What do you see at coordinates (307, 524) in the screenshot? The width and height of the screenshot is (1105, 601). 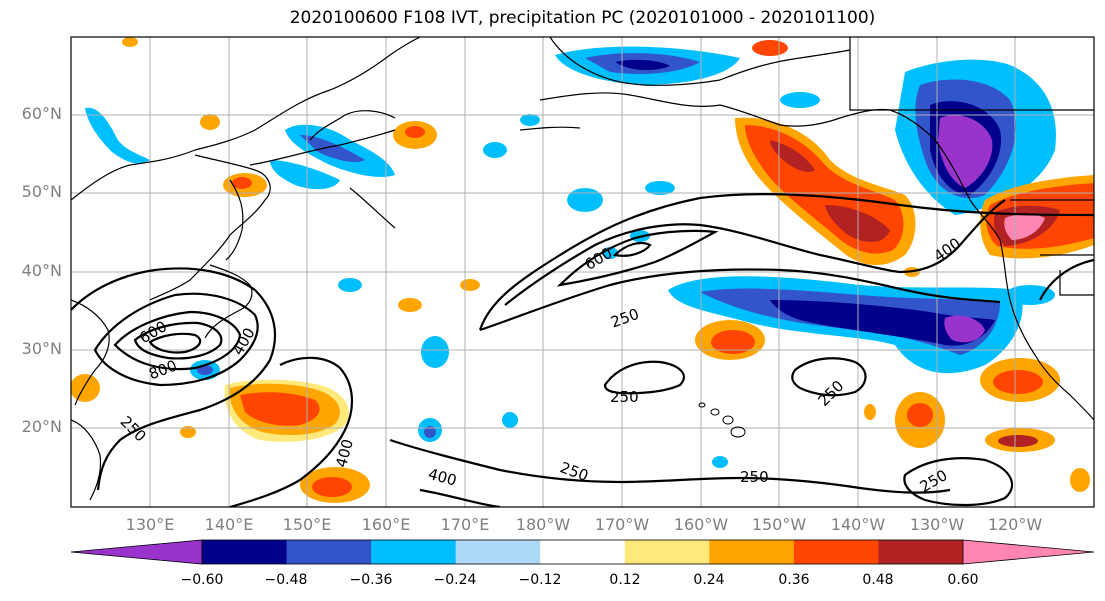 I see `lon-label: 150°E` at bounding box center [307, 524].